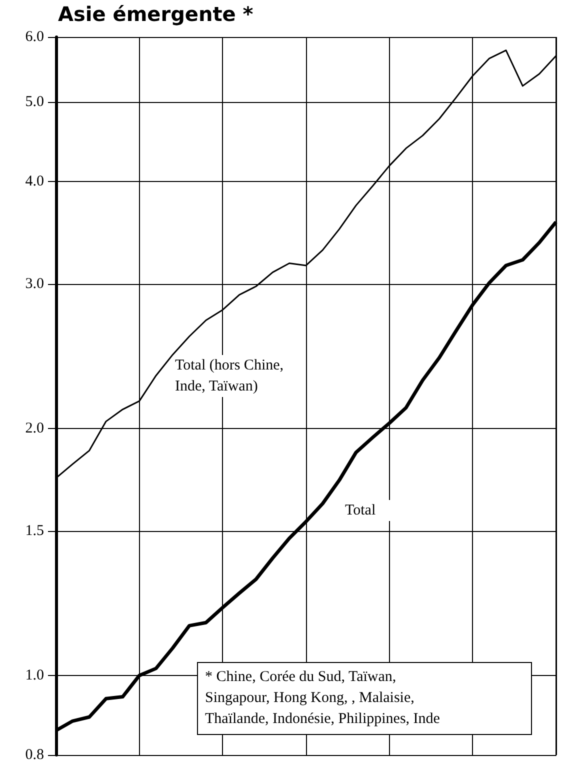 This screenshot has height=769, width=571. Describe the element at coordinates (360, 510) in the screenshot. I see `series-label: Total` at that location.